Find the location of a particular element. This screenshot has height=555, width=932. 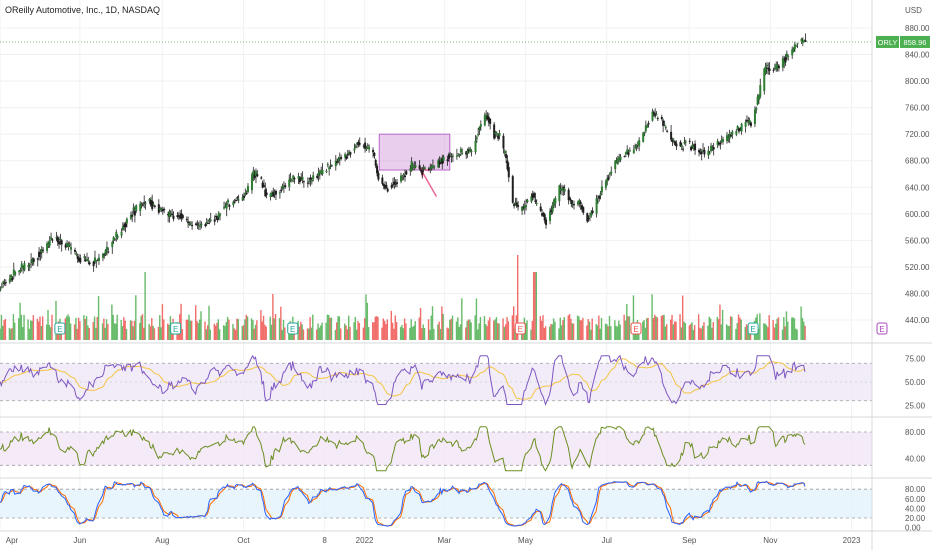

time-tick-label: Sep is located at coordinates (689, 540).